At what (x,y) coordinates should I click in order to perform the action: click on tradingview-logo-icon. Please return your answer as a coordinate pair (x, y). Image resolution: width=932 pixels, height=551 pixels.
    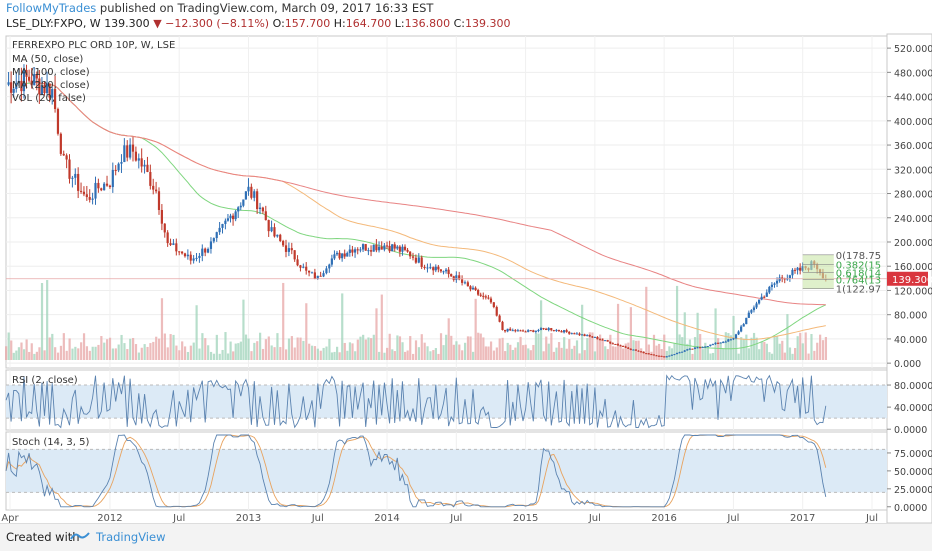
    Looking at the image, I should click on (80, 536).